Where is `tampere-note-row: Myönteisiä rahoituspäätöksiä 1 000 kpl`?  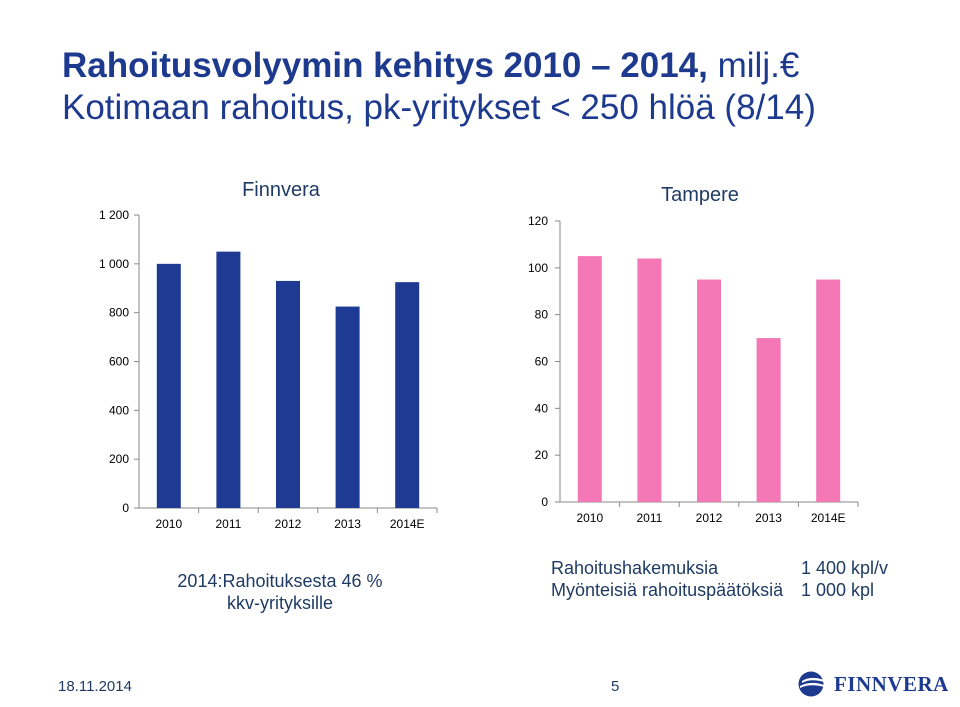 tampere-note-row: Myönteisiä rahoituspäätöksiä 1 000 kpl is located at coordinates (719, 590).